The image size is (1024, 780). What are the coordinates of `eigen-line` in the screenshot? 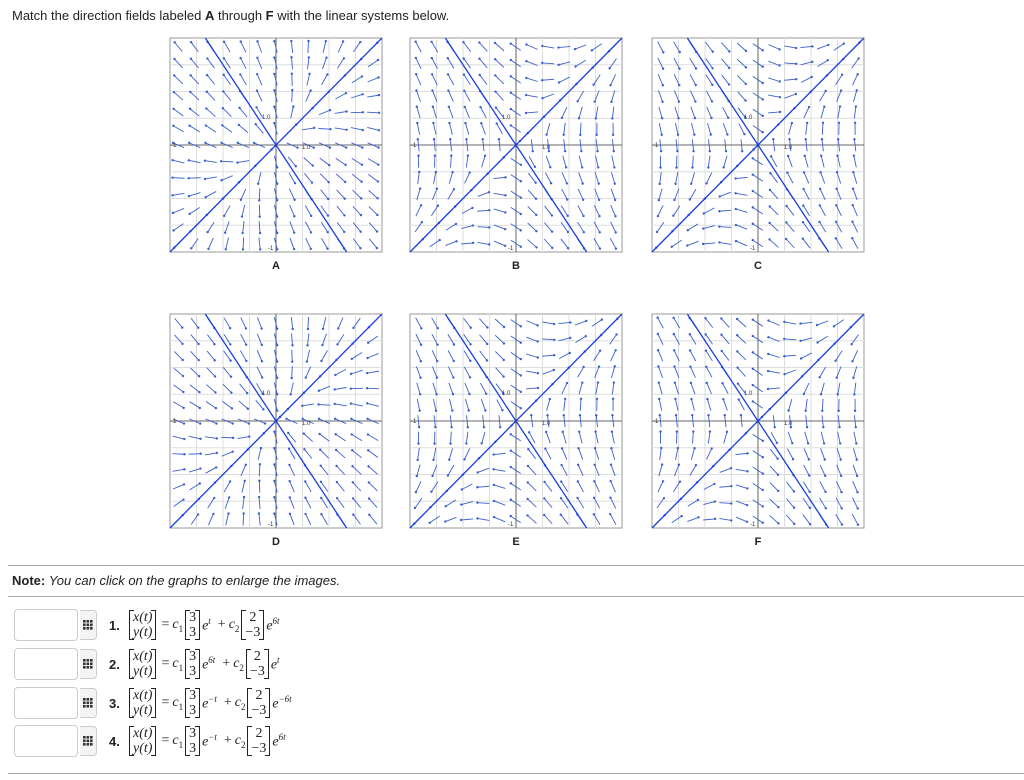 It's located at (758, 145).